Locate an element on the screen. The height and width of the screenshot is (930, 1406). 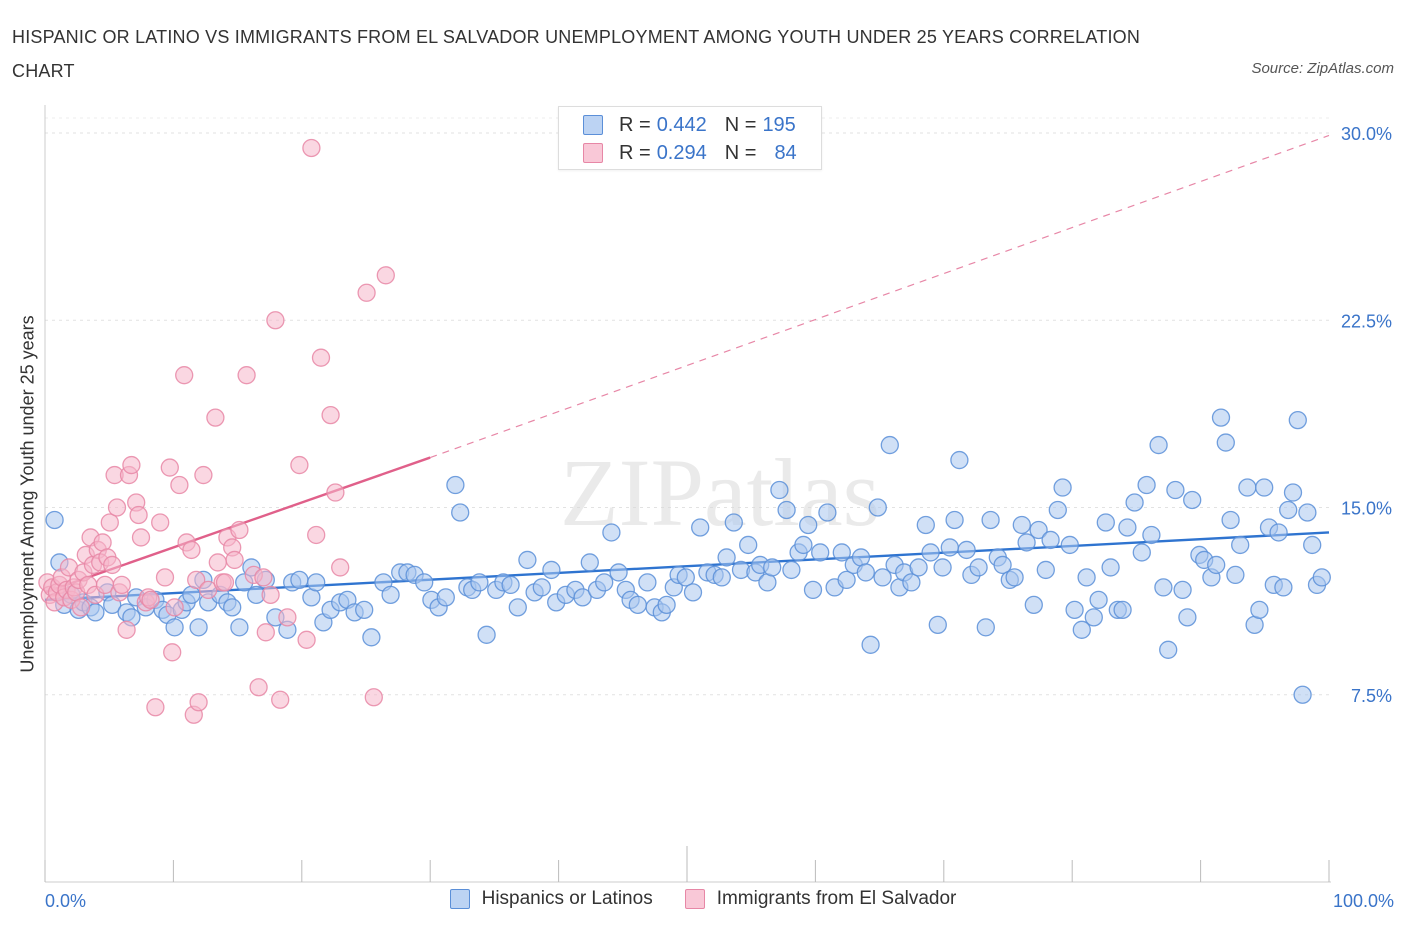
legend-box: R = 0.442 N = 195 R = 0.294 N = 84 is located at coordinates (690, 138).